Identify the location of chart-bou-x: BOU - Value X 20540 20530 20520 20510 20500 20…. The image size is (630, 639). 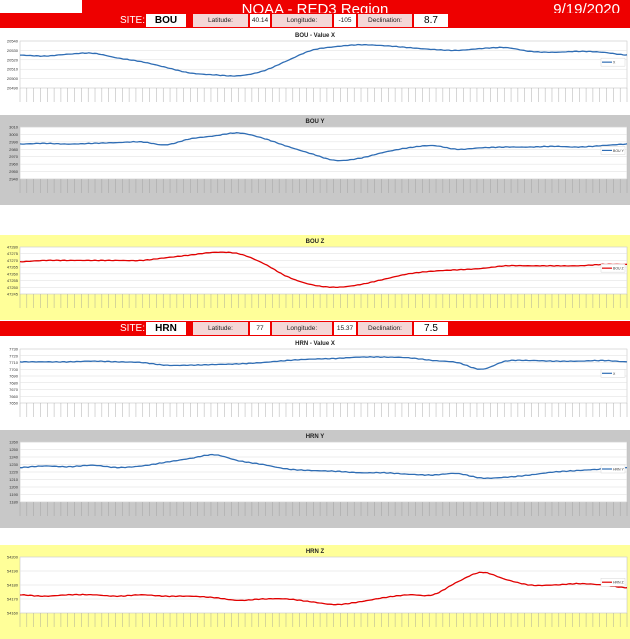
(315, 71).